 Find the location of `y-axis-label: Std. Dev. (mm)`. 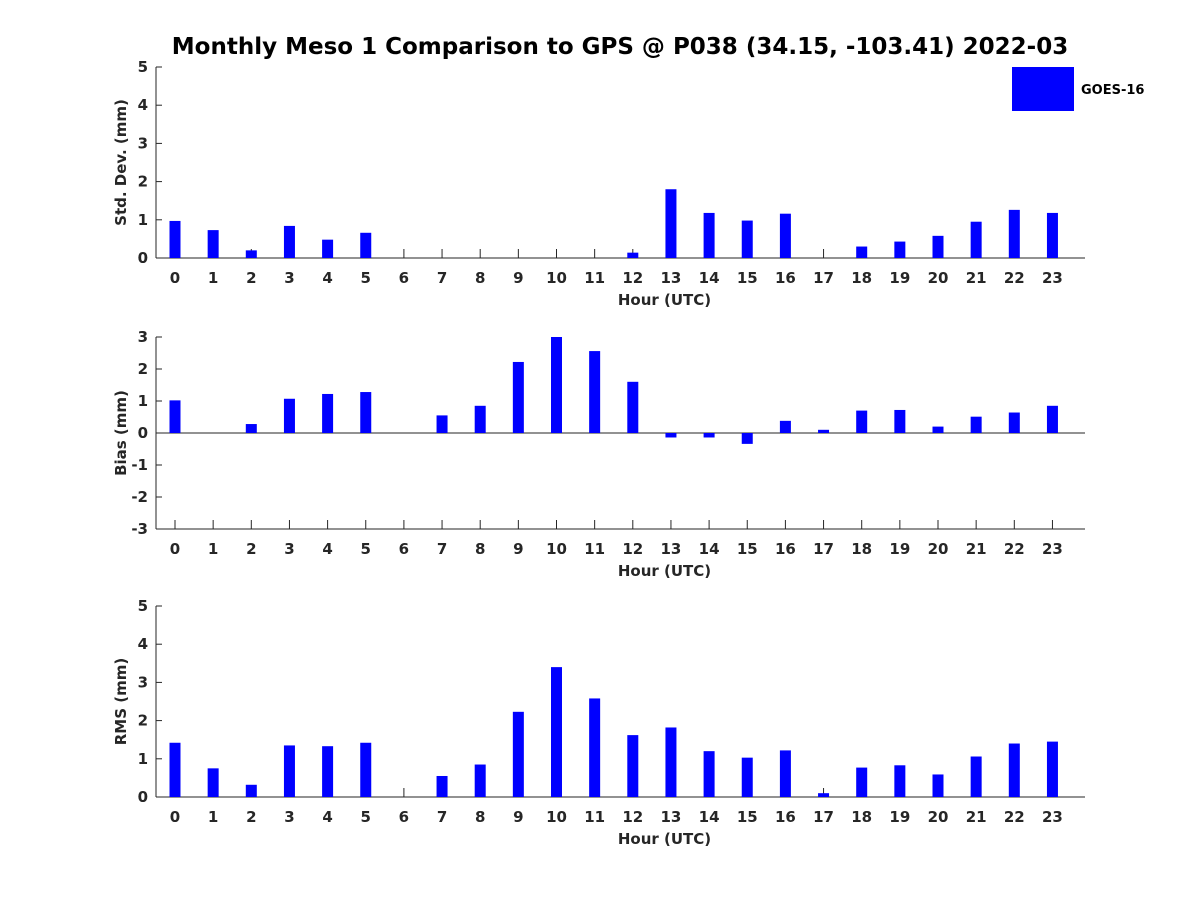

y-axis-label: Std. Dev. (mm) is located at coordinates (121, 162).